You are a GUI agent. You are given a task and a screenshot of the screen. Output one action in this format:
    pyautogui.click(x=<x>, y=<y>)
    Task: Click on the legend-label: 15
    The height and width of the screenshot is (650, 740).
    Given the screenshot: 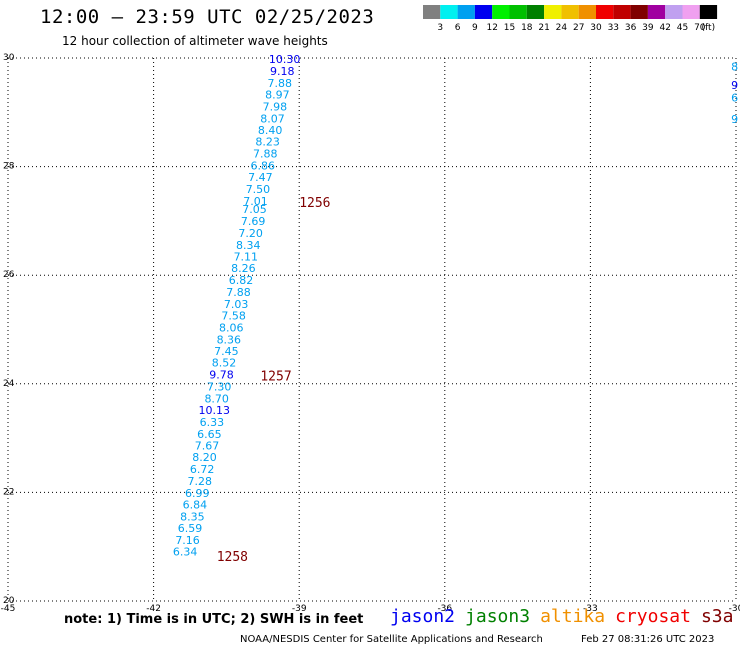 What is the action you would take?
    pyautogui.click(x=509, y=28)
    